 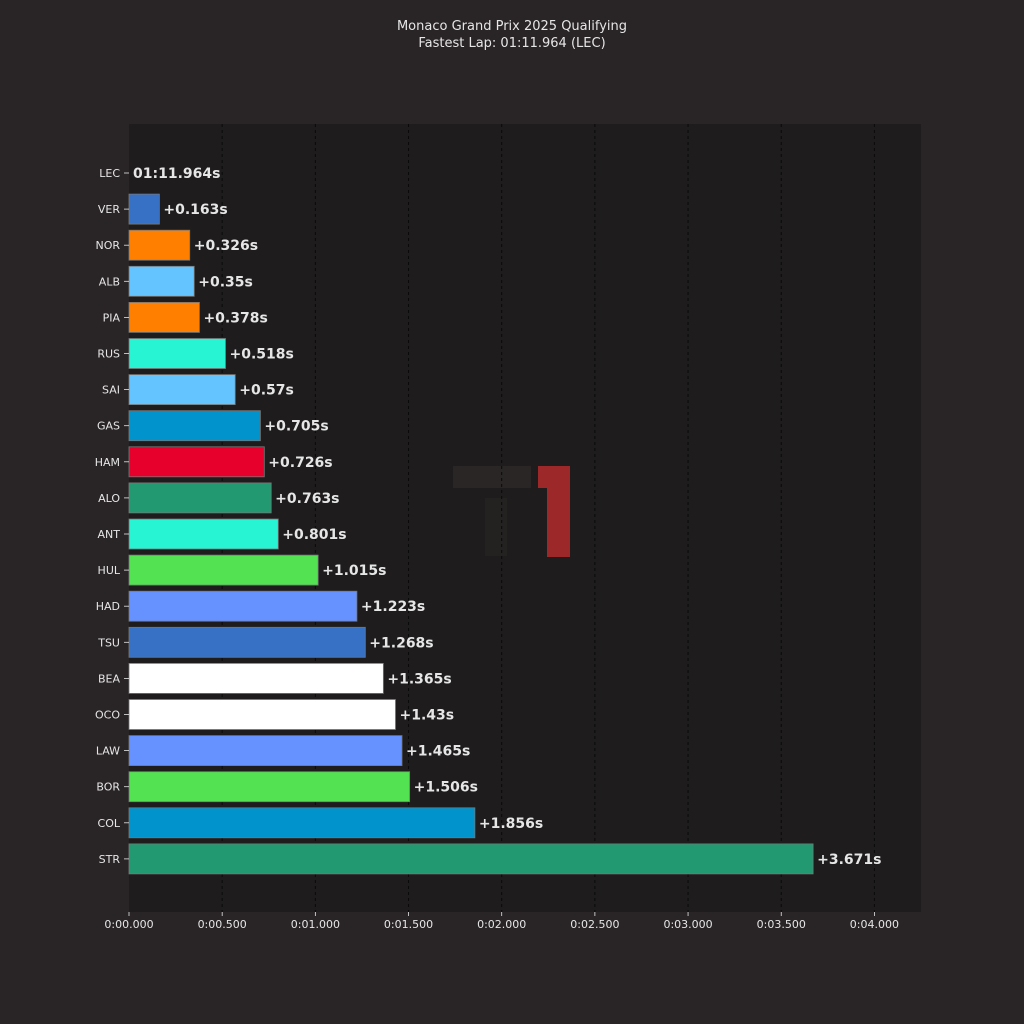 I want to click on value-label: +0.326s, so click(x=226, y=246).